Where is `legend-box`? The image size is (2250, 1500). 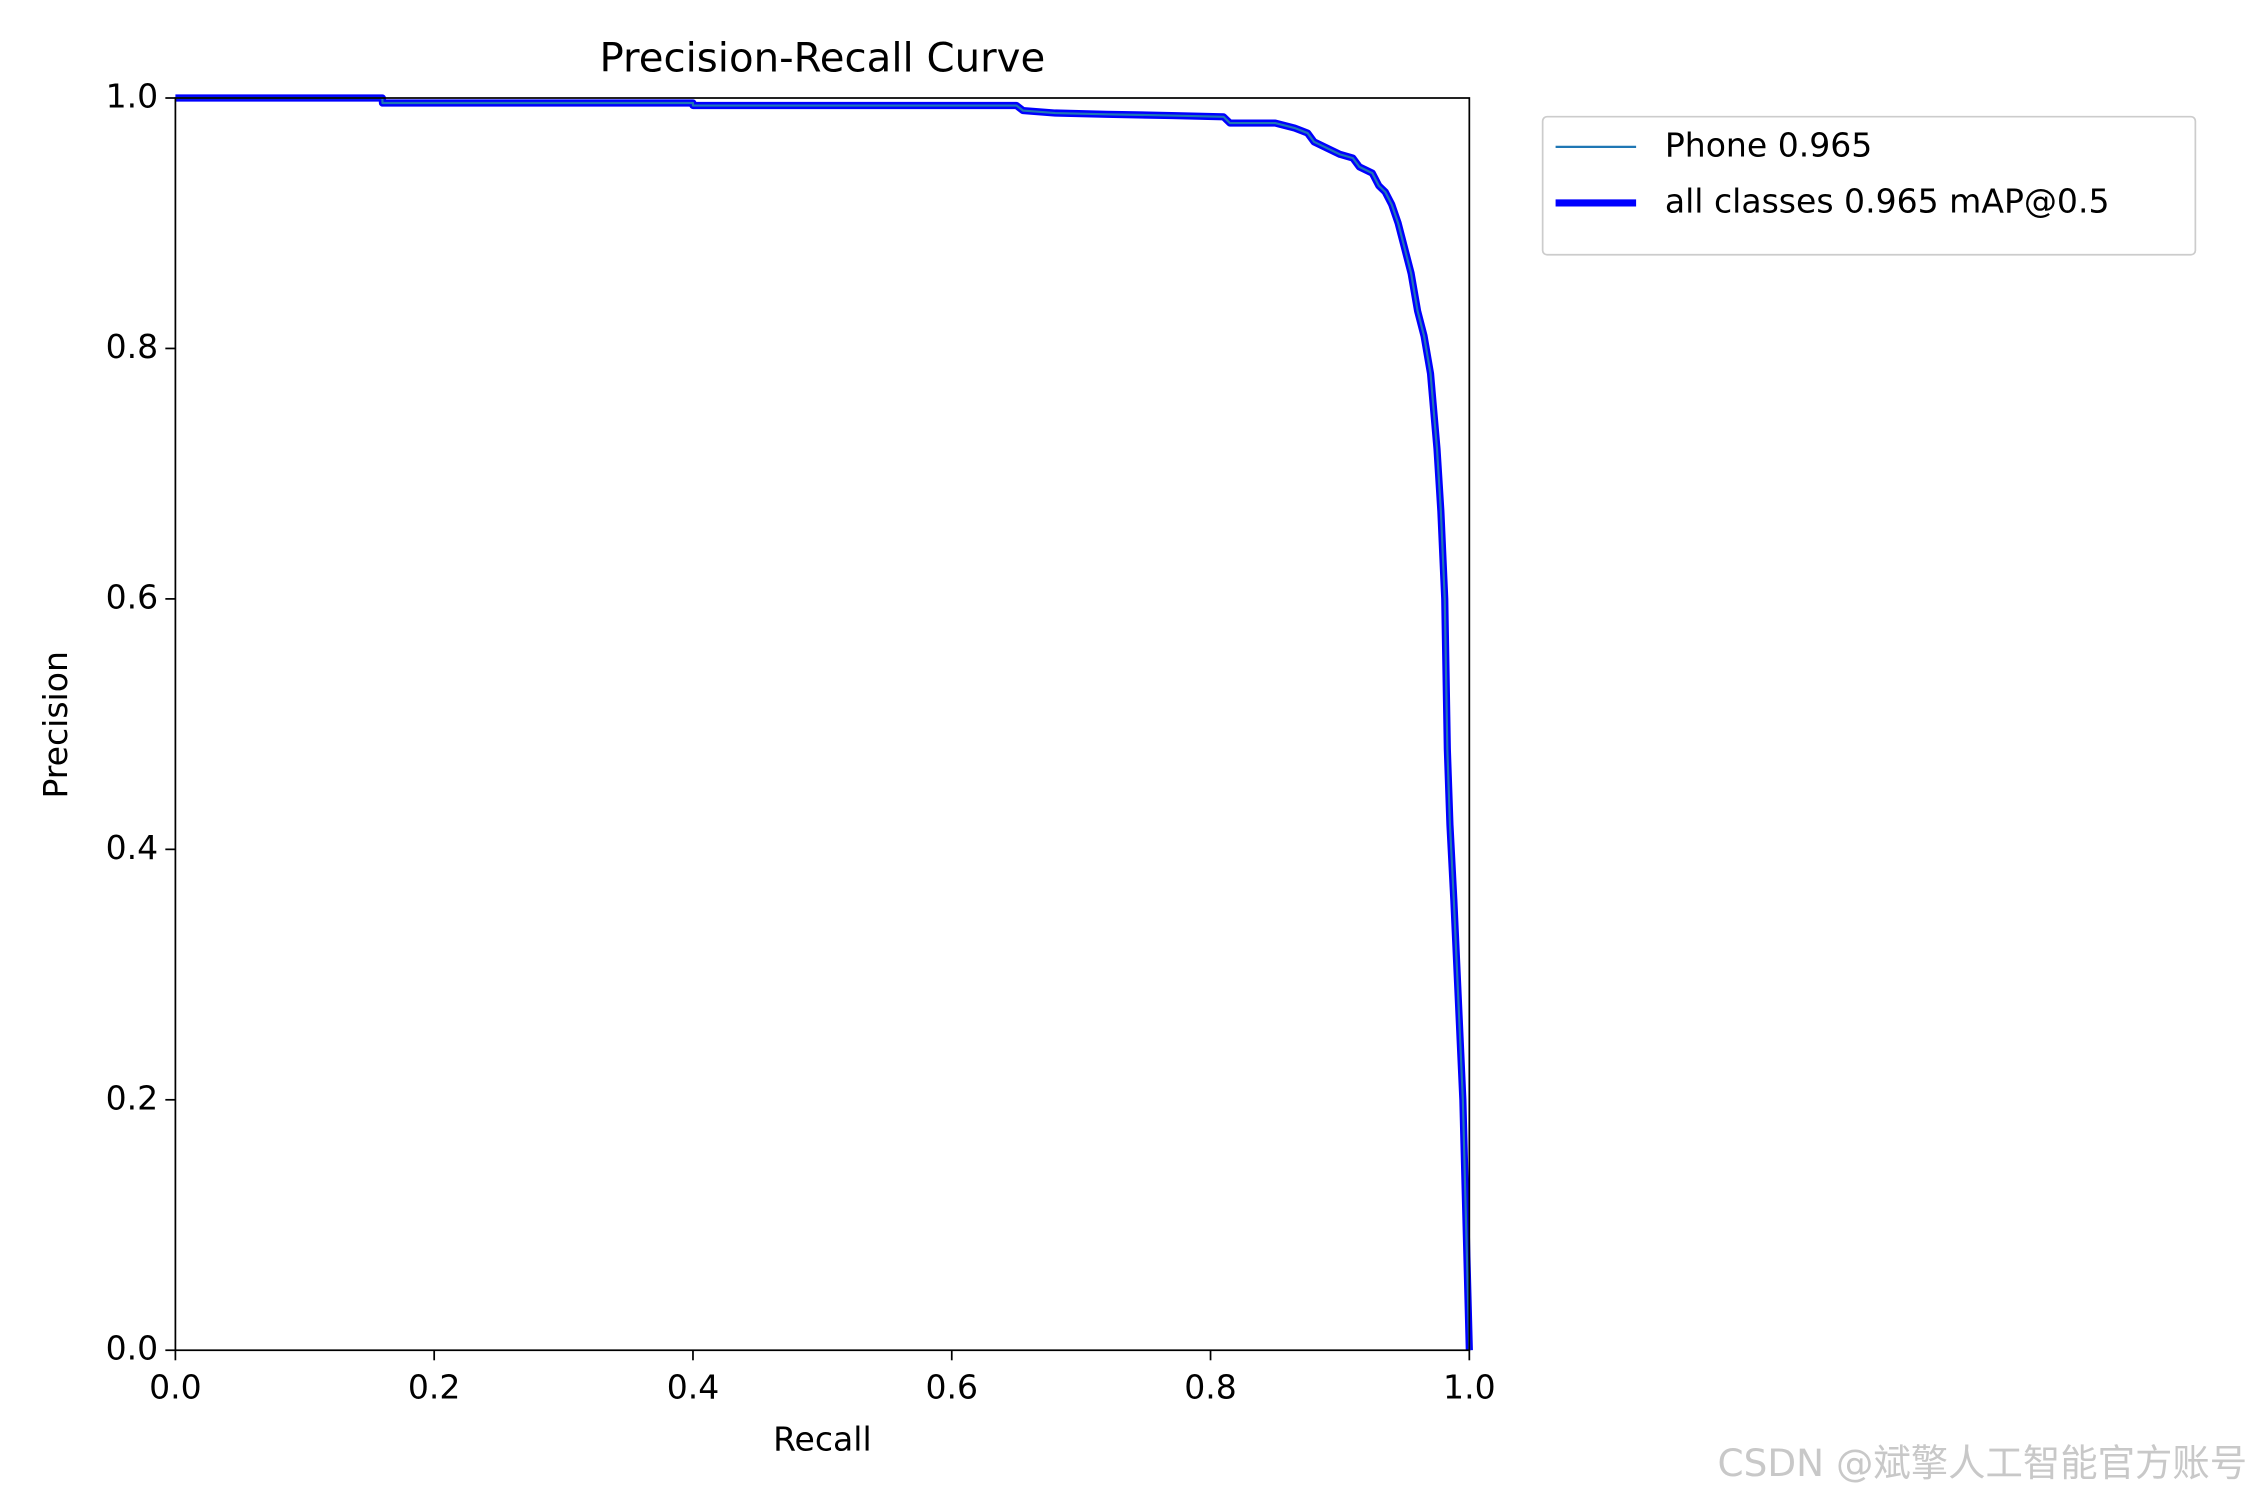
legend-box is located at coordinates (1869, 185).